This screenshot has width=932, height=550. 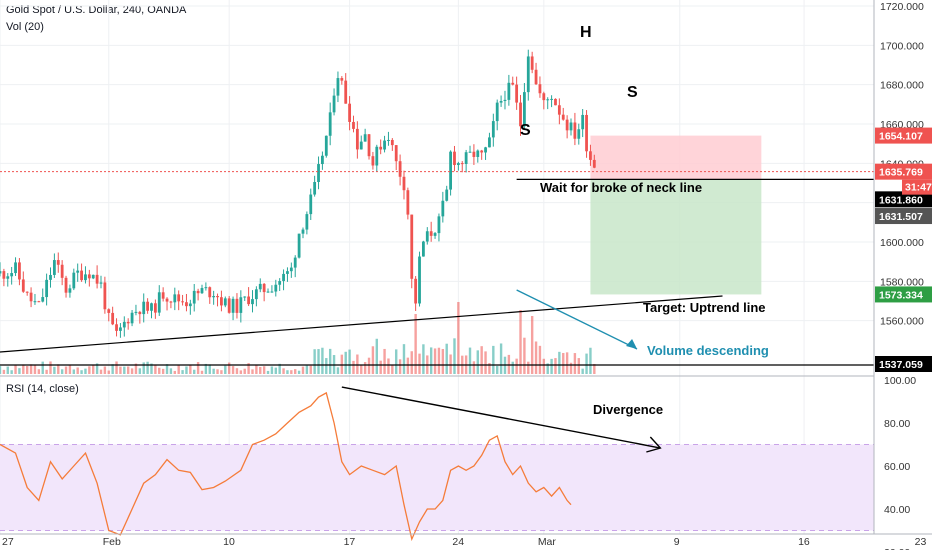 What do you see at coordinates (901, 137) in the screenshot?
I see `price-badge-label: 1654.107` at bounding box center [901, 137].